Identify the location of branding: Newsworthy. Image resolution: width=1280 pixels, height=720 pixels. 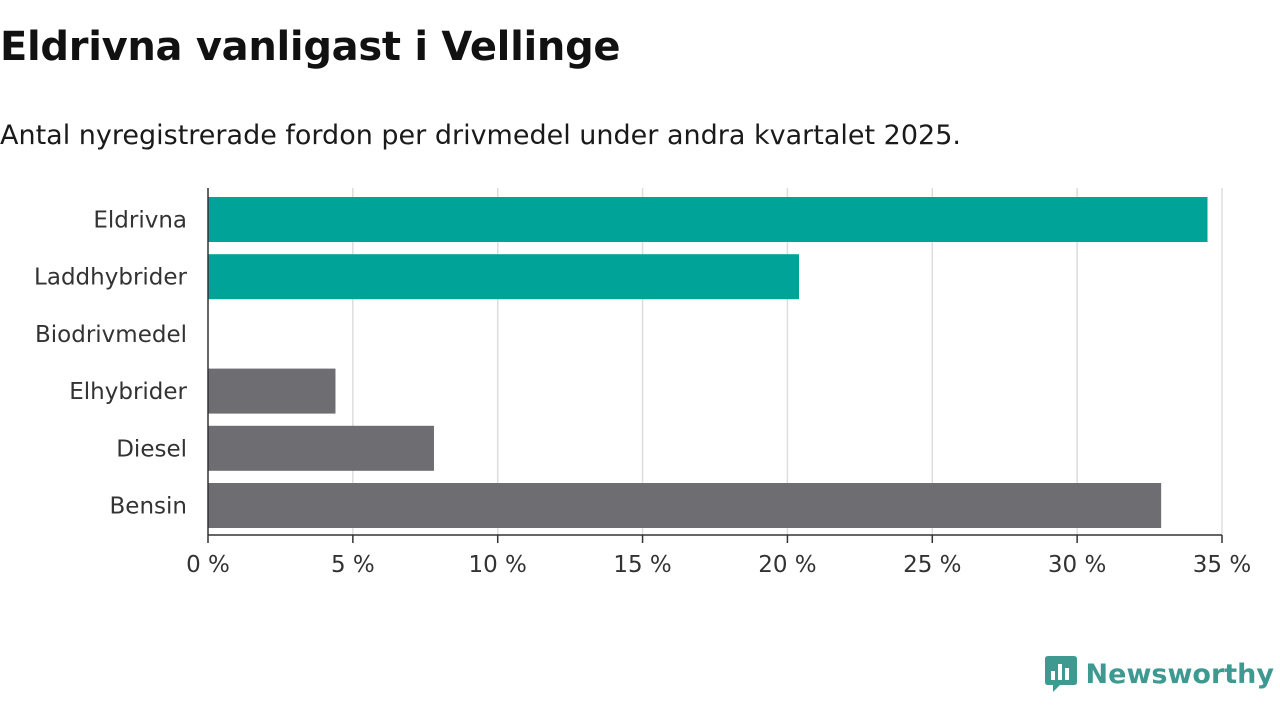
(1159, 674).